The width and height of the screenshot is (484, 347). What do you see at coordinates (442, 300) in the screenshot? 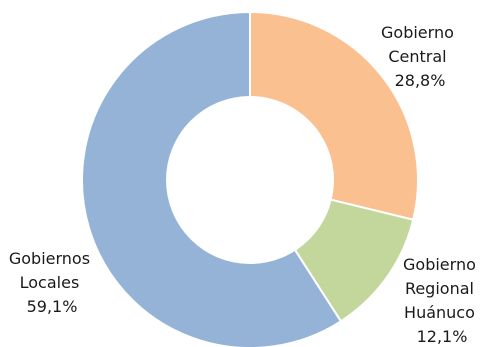
I see `label-gobierno-regional: Gobierno Regional Huánuco 12,1%` at bounding box center [442, 300].